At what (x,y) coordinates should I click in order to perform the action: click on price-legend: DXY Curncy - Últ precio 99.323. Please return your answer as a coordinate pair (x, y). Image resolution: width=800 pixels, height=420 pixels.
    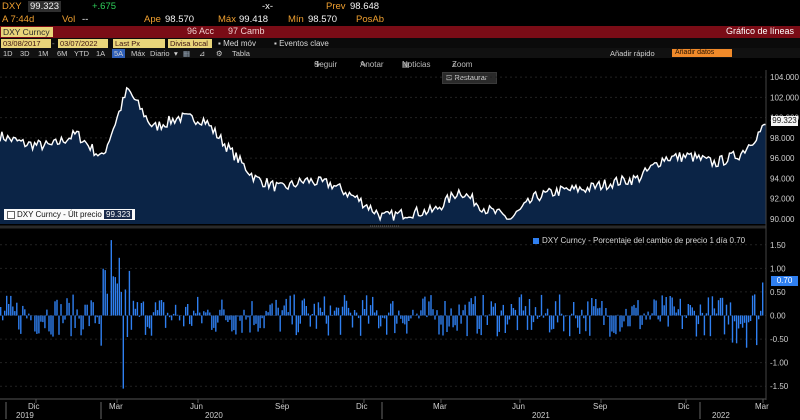
    Looking at the image, I should click on (70, 214).